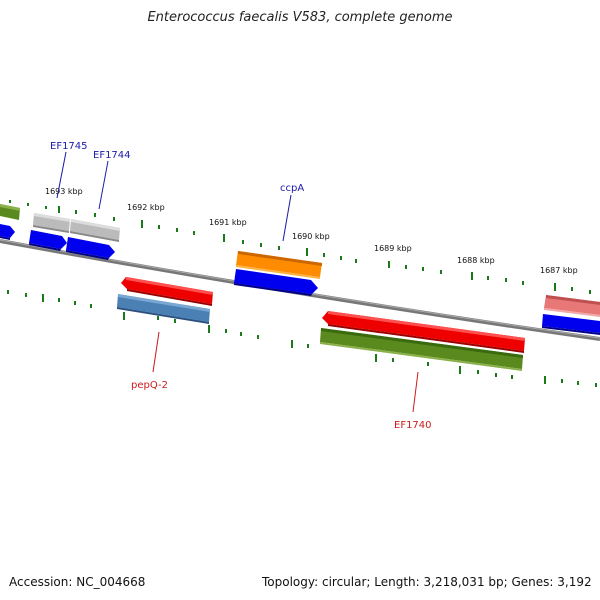 The image size is (600, 600). What do you see at coordinates (276, 281) in the screenshot?
I see `gene-cds-ccpa` at bounding box center [276, 281].